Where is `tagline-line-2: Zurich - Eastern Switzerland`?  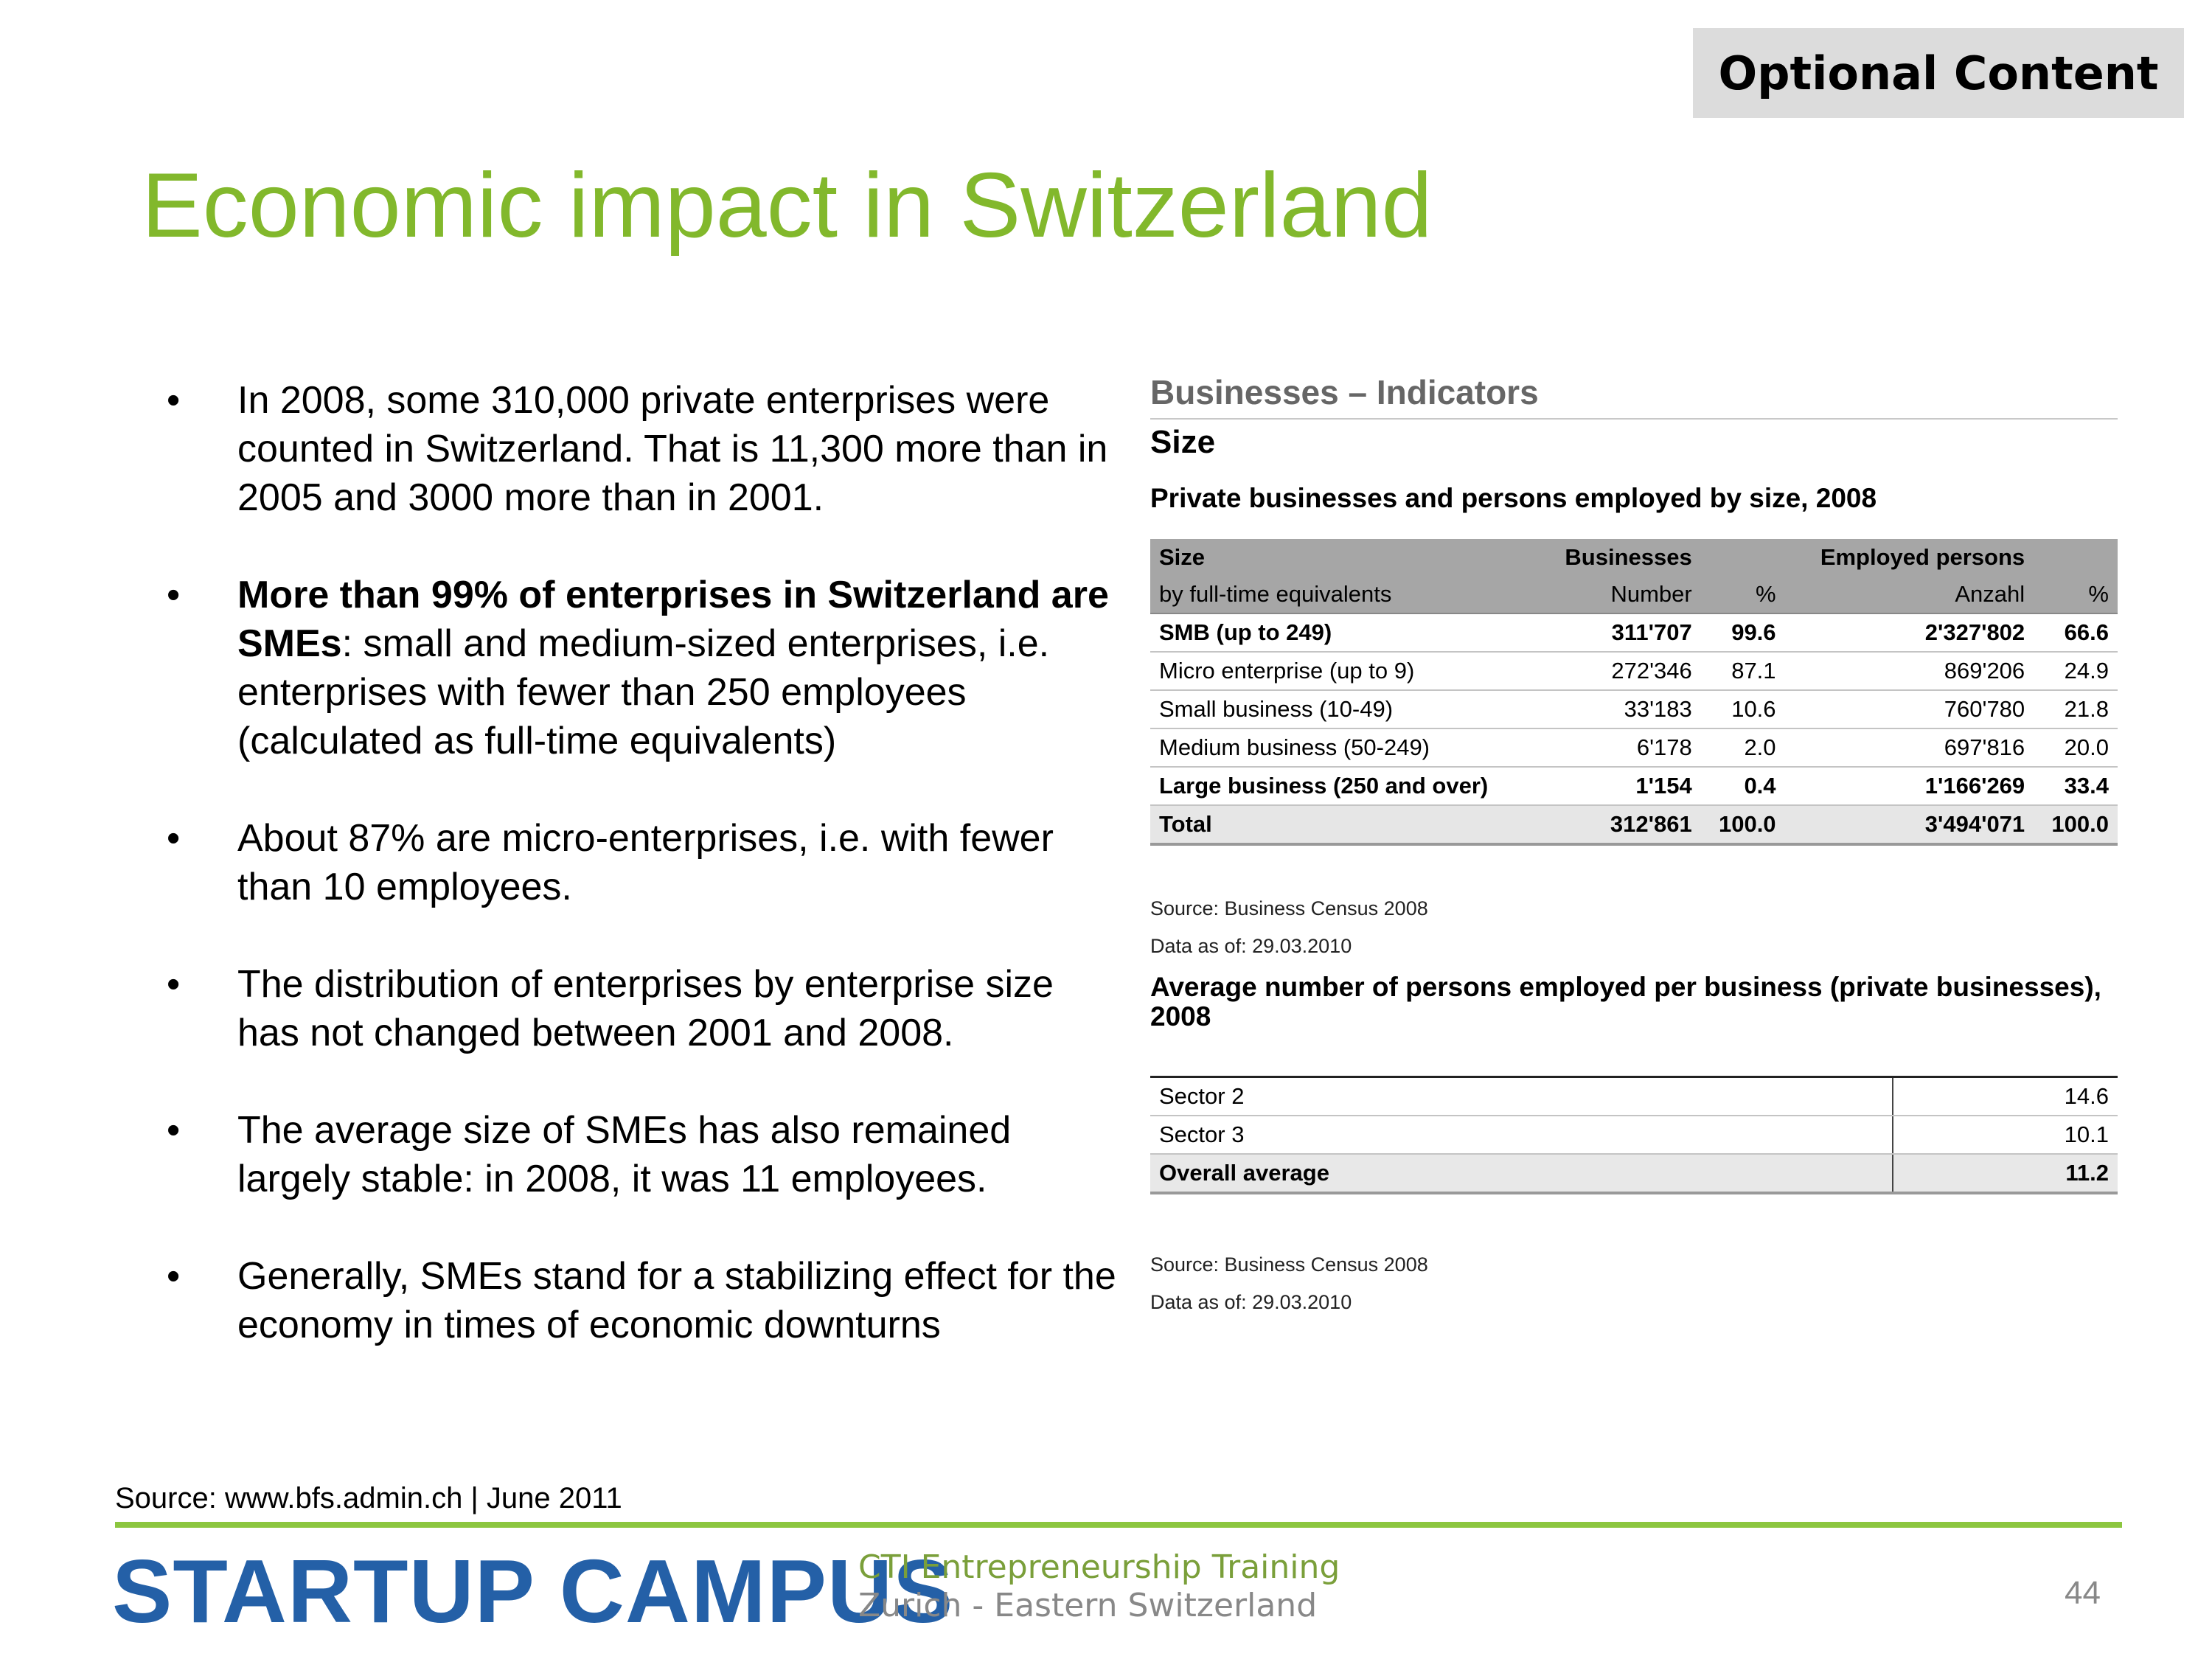
tagline-line-2: Zurich - Eastern Switzerland is located at coordinates (1088, 1605).